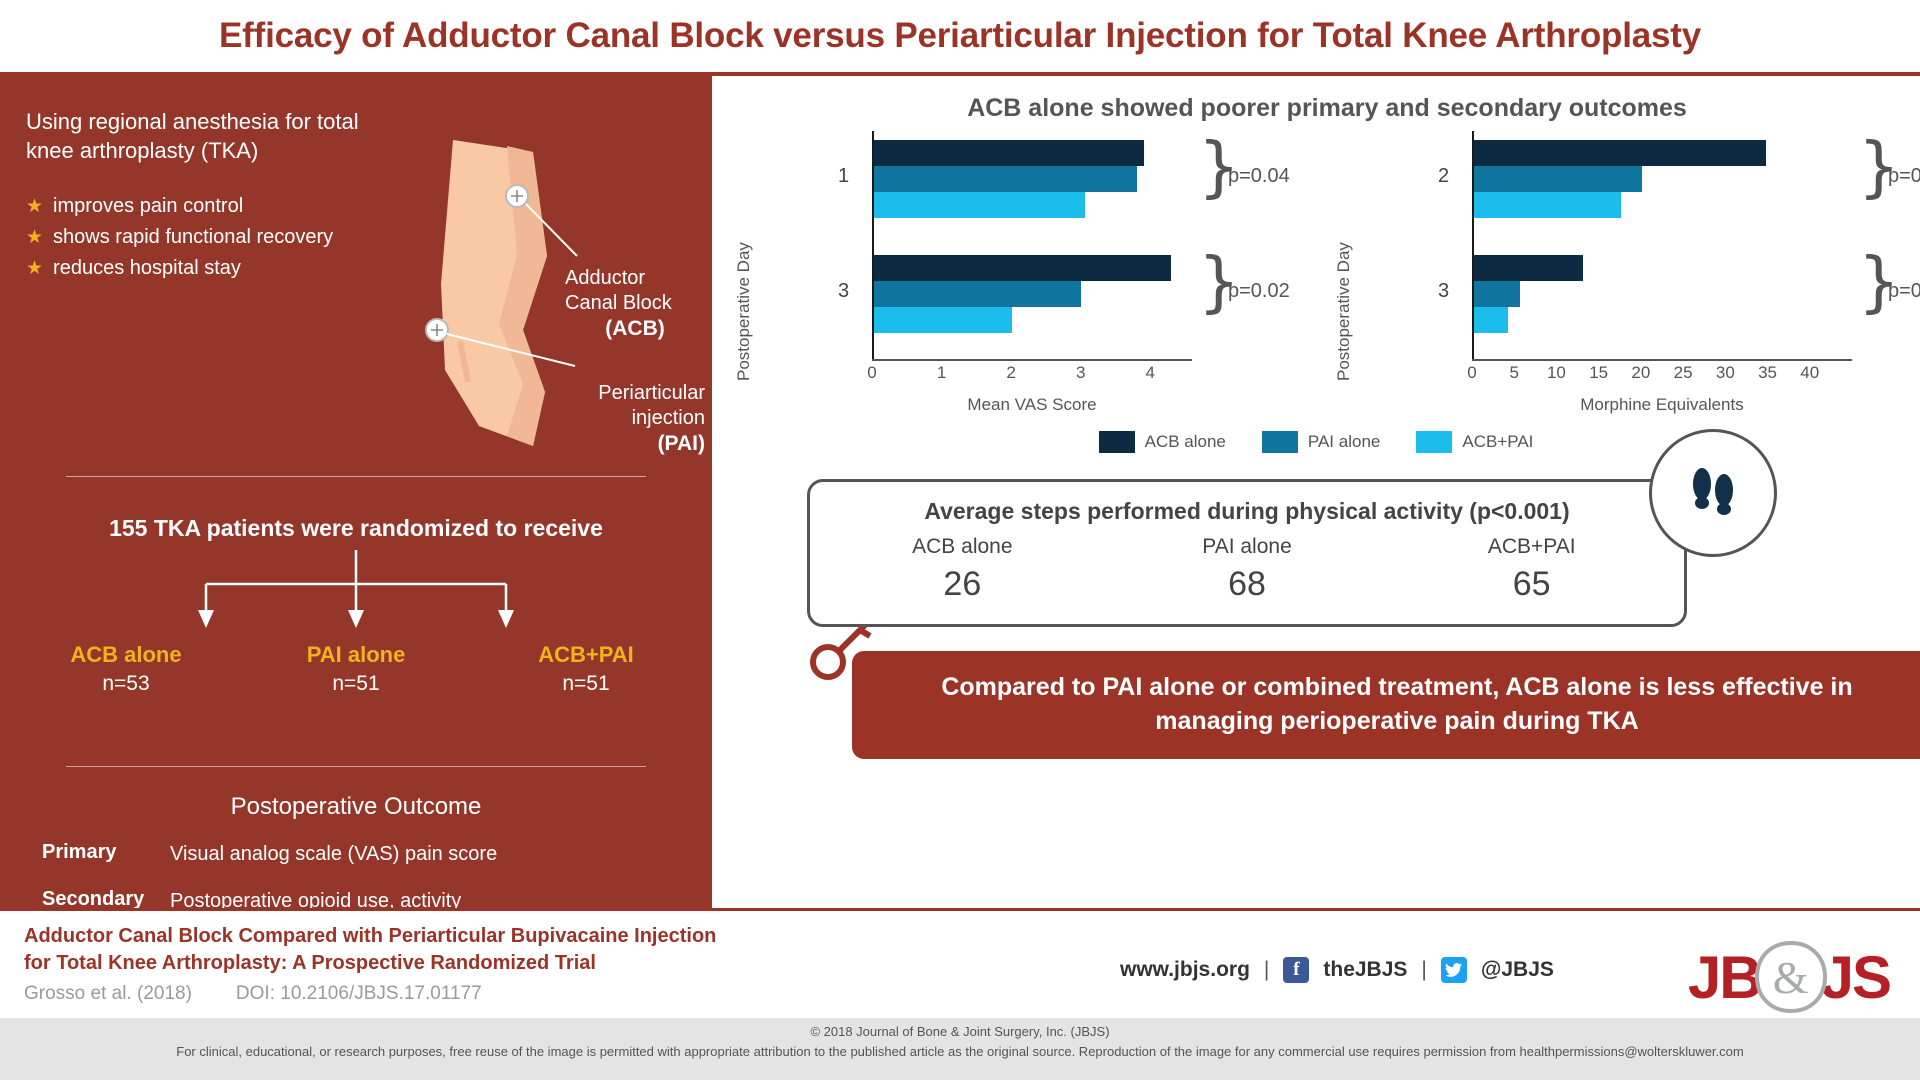 Image resolution: width=1920 pixels, height=1080 pixels. What do you see at coordinates (148, 206) in the screenshot?
I see `bullet-label: improves pain control` at bounding box center [148, 206].